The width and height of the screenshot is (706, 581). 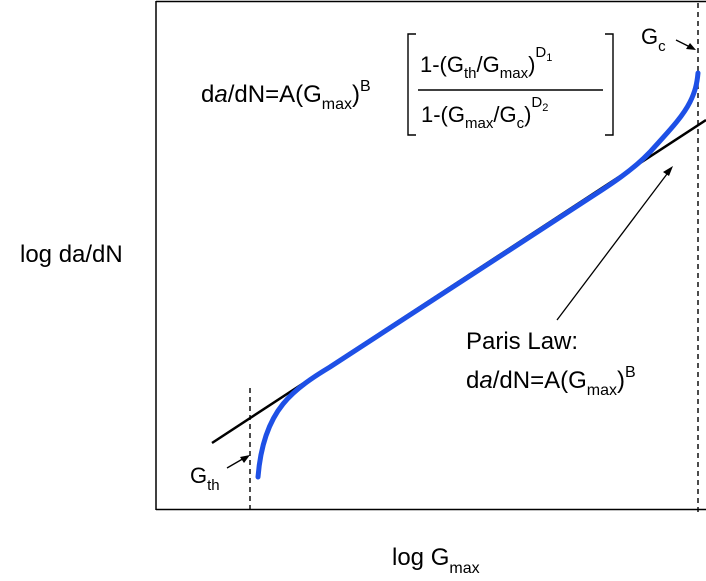 I want to click on gc-label: Gc, so click(x=653, y=39).